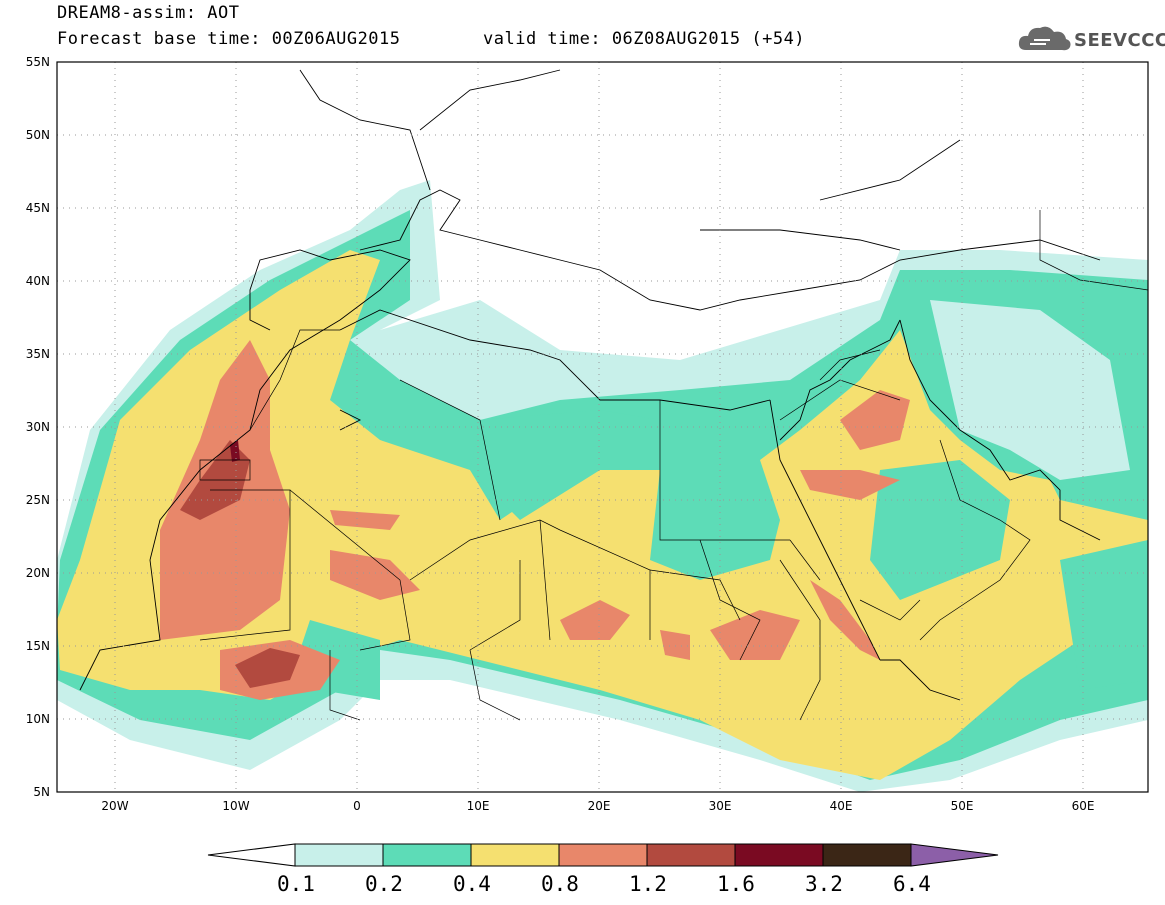 This screenshot has width=1165, height=905. What do you see at coordinates (1030, 390) in the screenshot?
I see `aot-band-0.1` at bounding box center [1030, 390].